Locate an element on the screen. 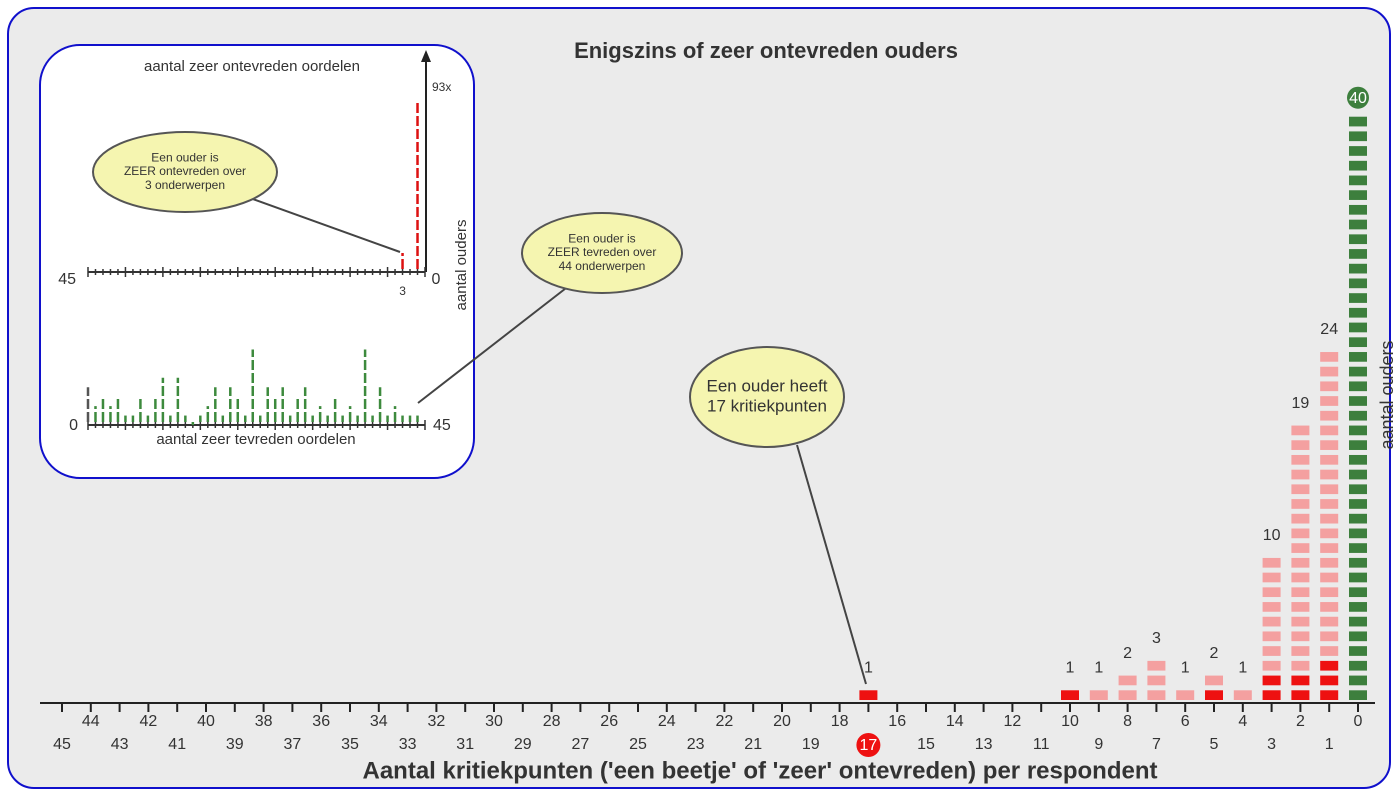 Image resolution: width=1398 pixels, height=801 pixels. x-tick-label: 13 is located at coordinates (984, 744).